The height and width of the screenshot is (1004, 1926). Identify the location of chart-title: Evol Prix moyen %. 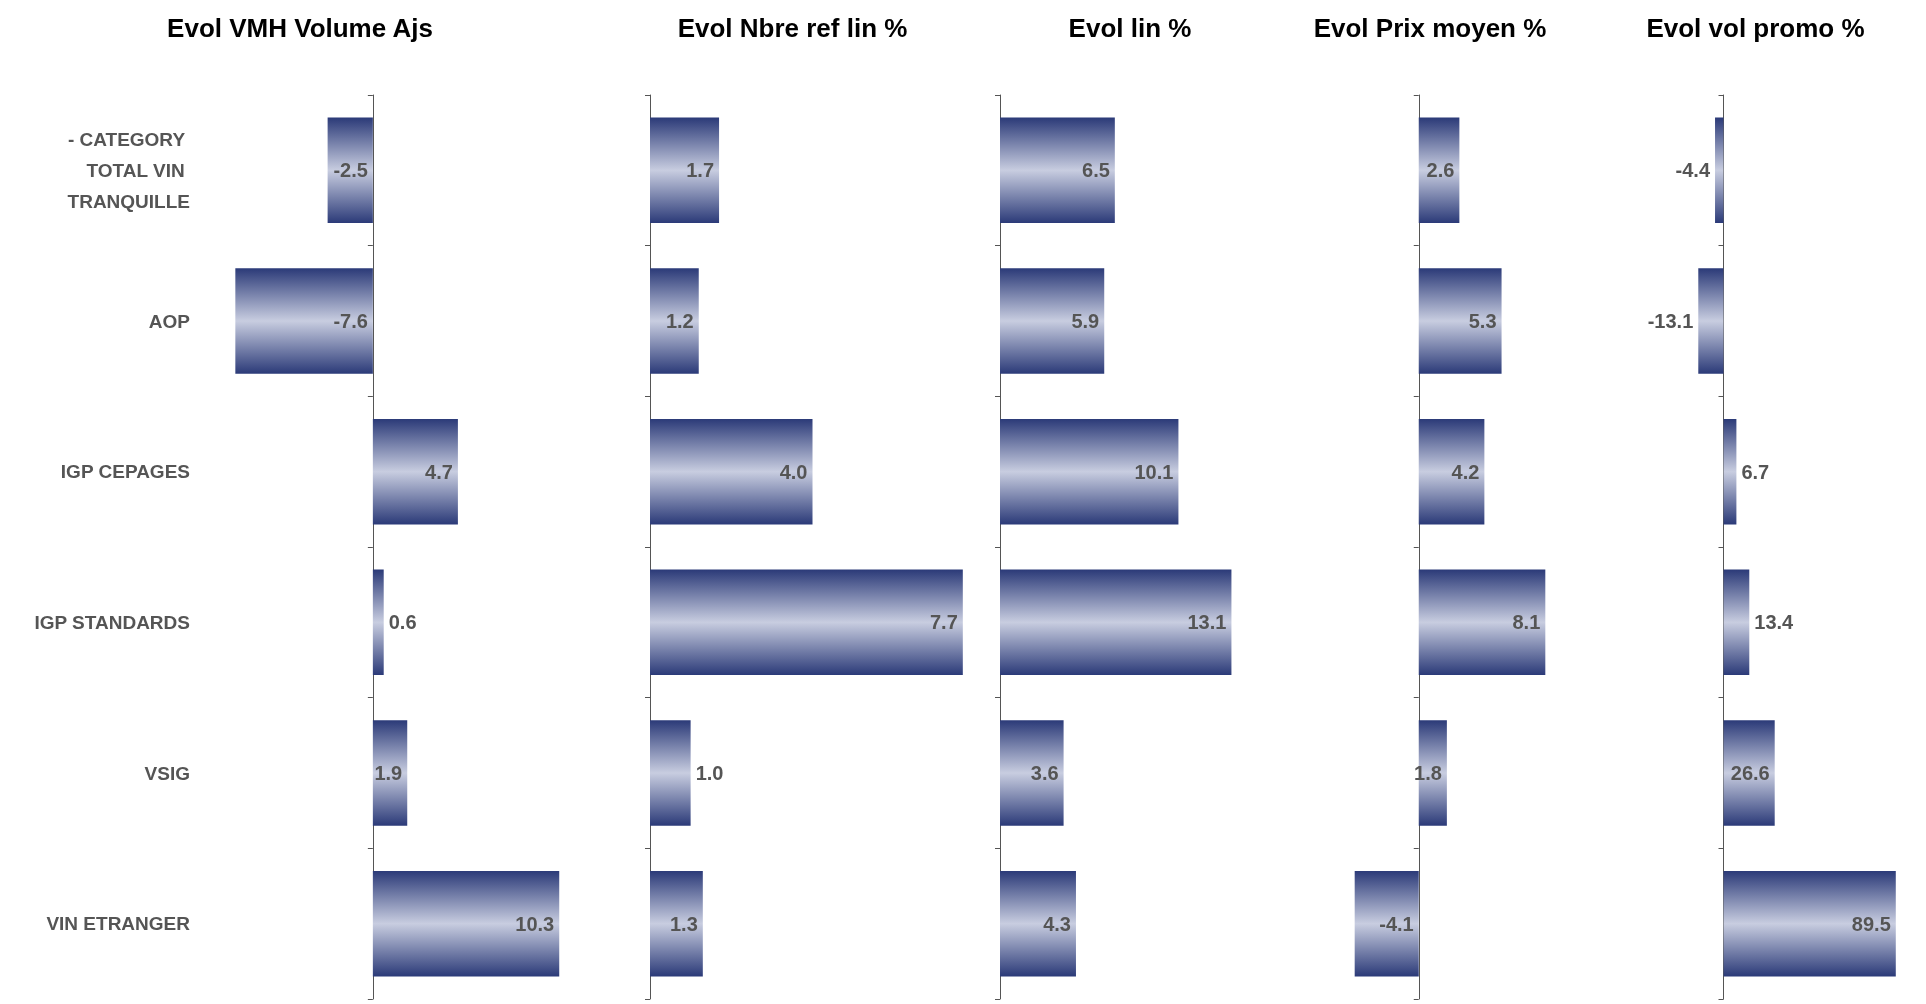
(1430, 28).